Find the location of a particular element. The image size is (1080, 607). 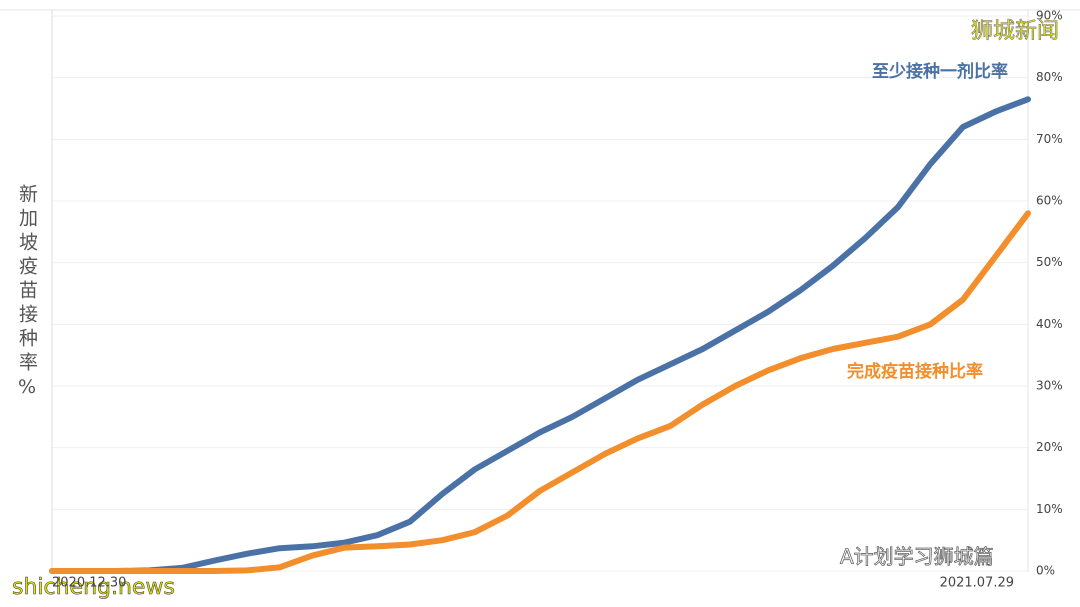

watermark: A计划学习狮城篇 is located at coordinates (917, 557).